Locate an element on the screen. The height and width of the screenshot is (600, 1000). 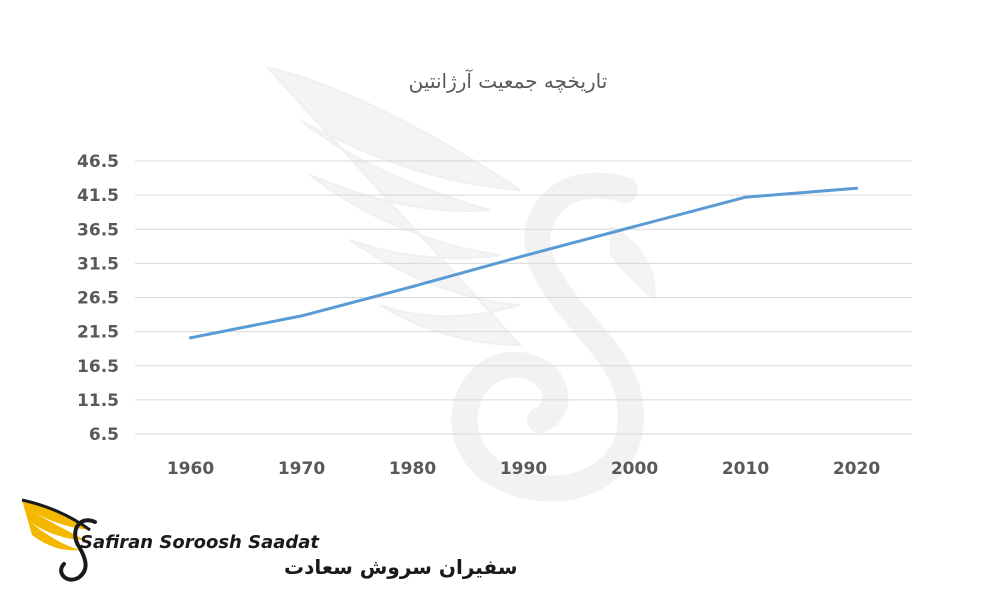
y-axis-ticks: 6.5 11.5 16.5 21.5 26.5 31.5 36.5 41.5 46.5 is located at coordinates (98, 298).